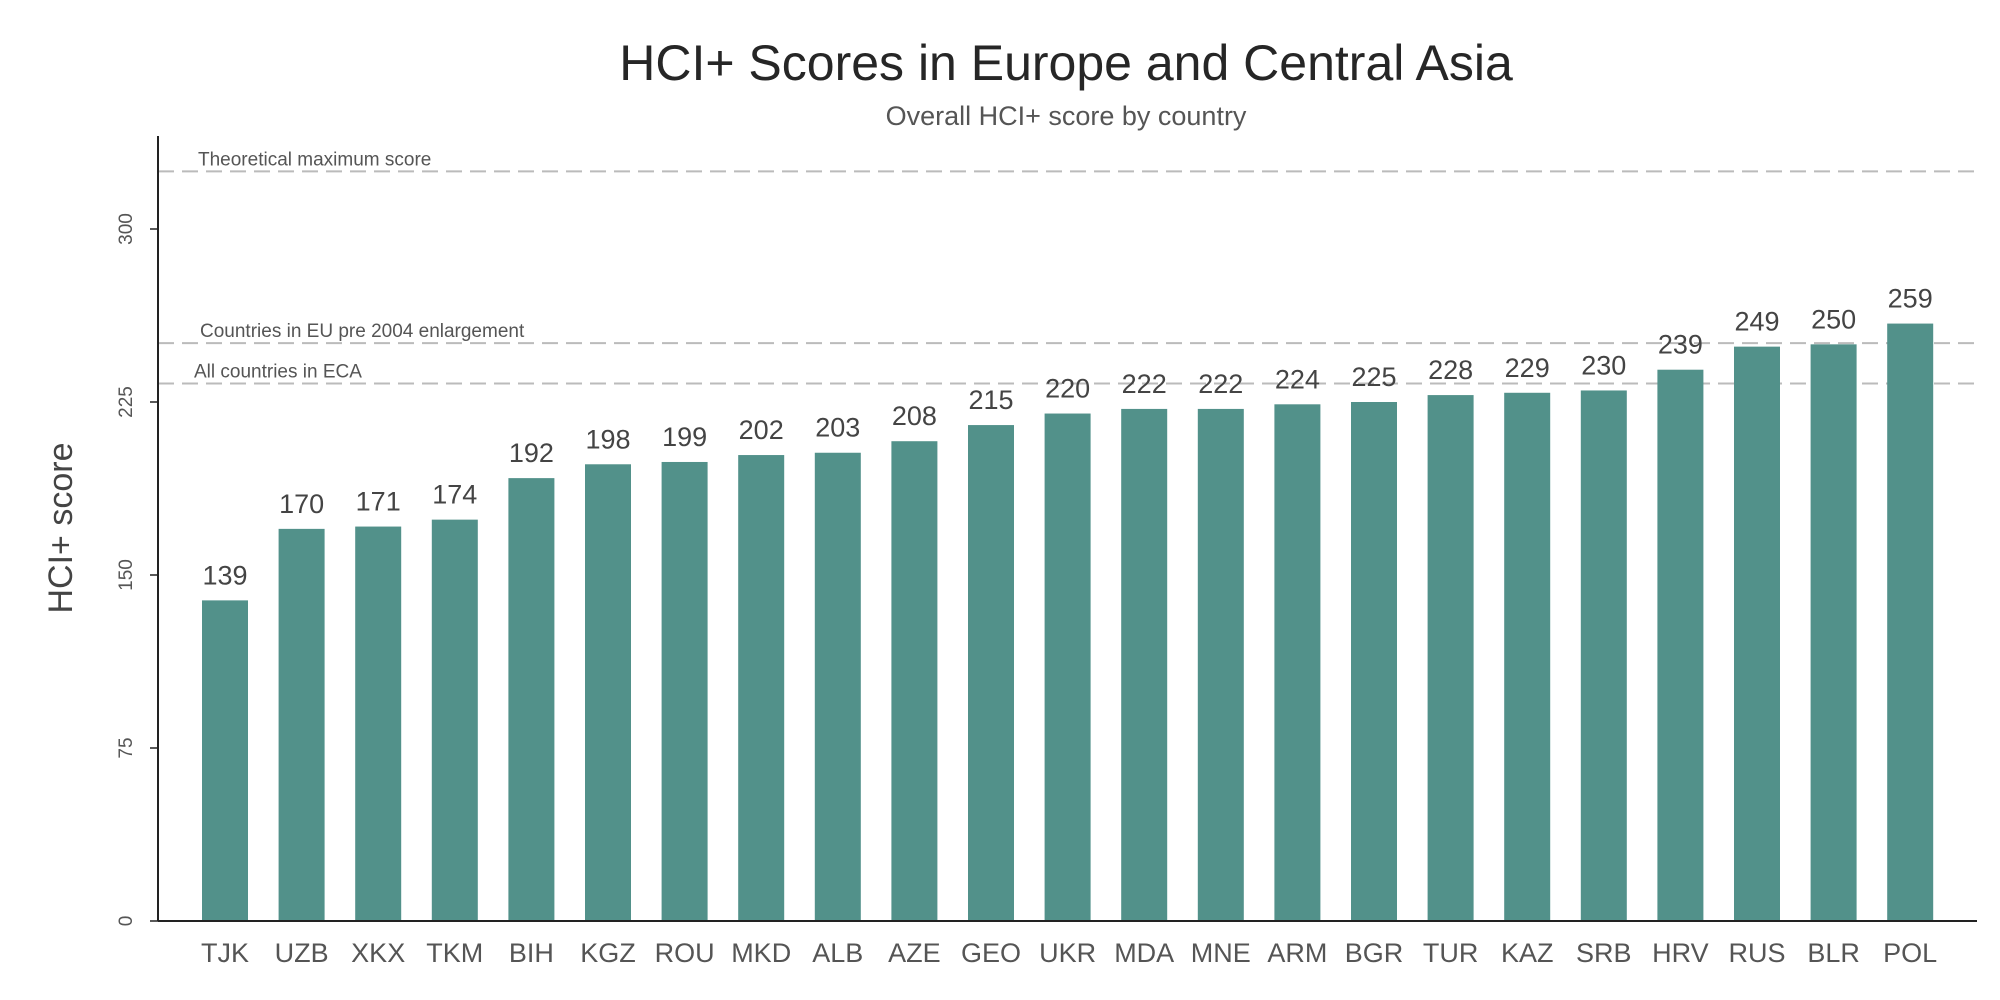  What do you see at coordinates (126, 921) in the screenshot?
I see `y-tick-label: 0` at bounding box center [126, 921].